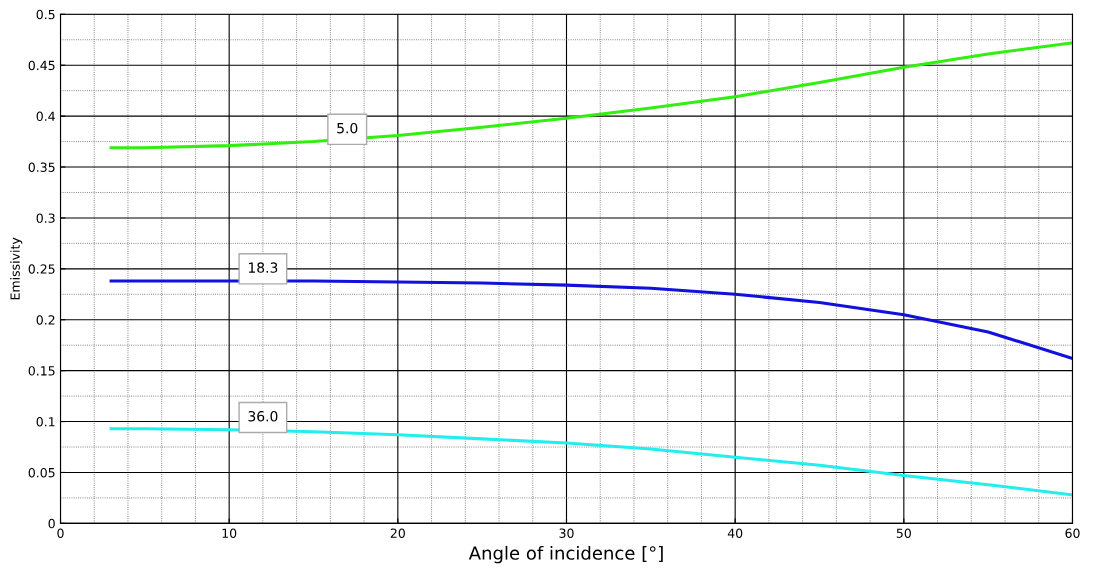 This screenshot has height=572, width=1100. Describe the element at coordinates (735, 533) in the screenshot. I see `x-tick-label: 40` at that location.